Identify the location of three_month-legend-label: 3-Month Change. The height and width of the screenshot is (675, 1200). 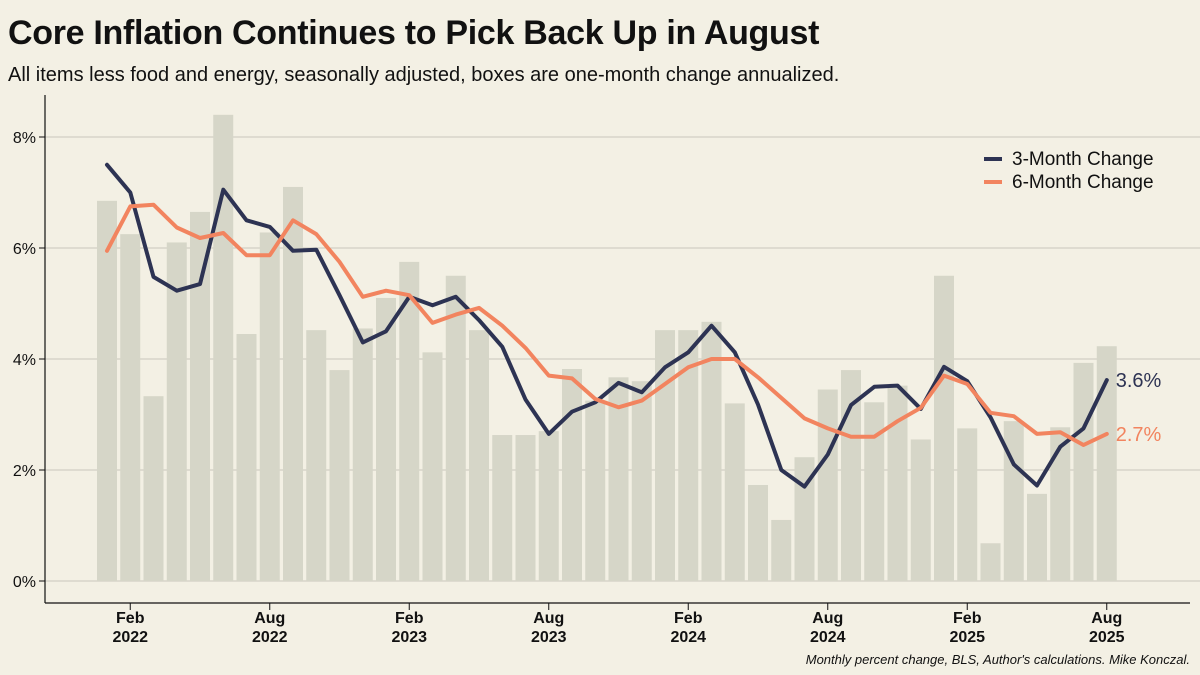
(1083, 159).